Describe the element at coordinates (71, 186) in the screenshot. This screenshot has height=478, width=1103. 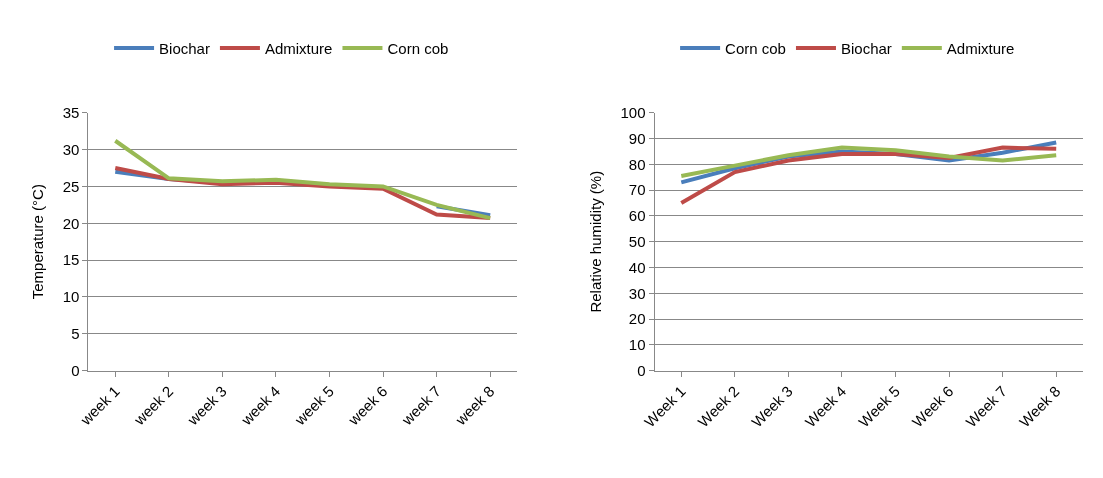
I see `y-tick-label: 25` at that location.